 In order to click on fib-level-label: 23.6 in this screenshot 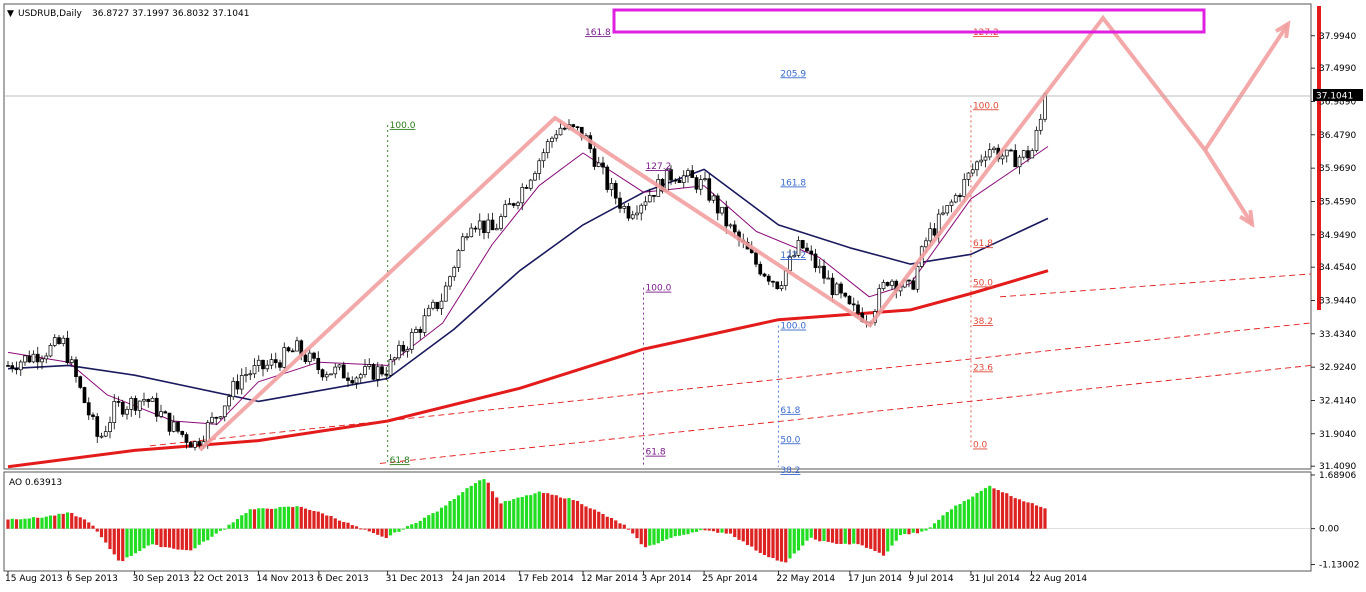, I will do `click(983, 368)`.